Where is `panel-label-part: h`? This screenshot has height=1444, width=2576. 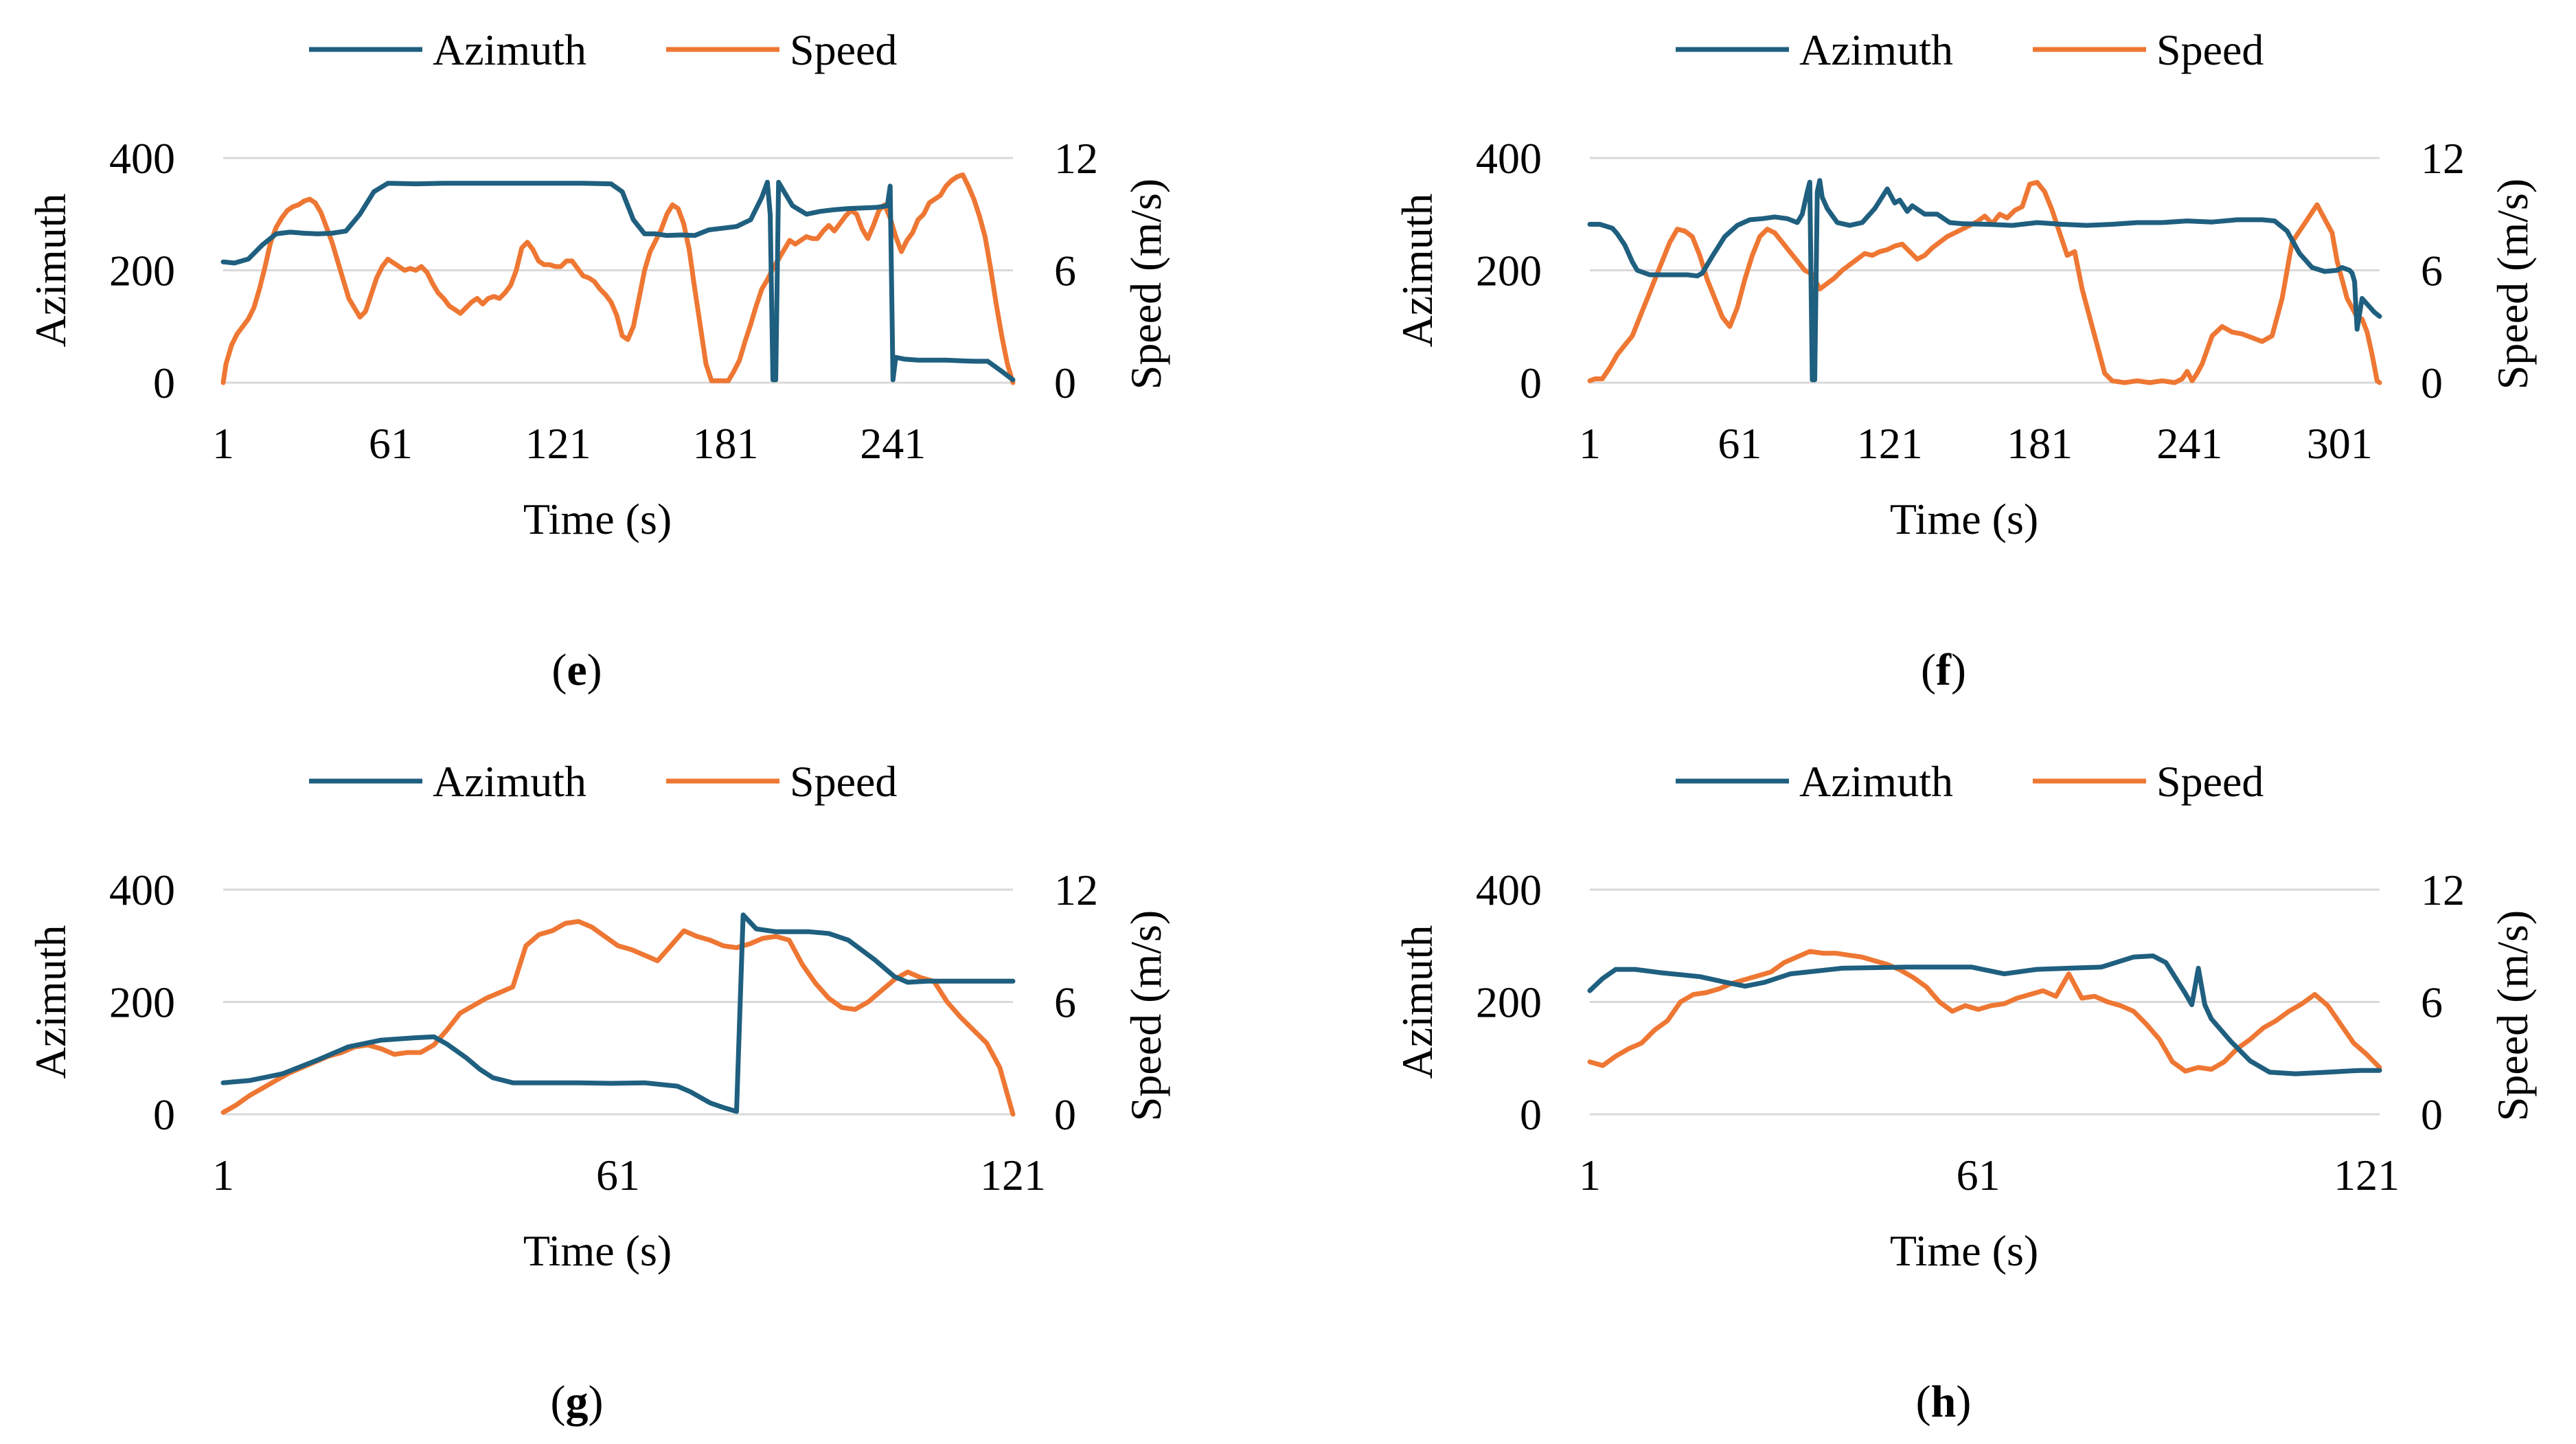
panel-label-part: h is located at coordinates (1944, 1402).